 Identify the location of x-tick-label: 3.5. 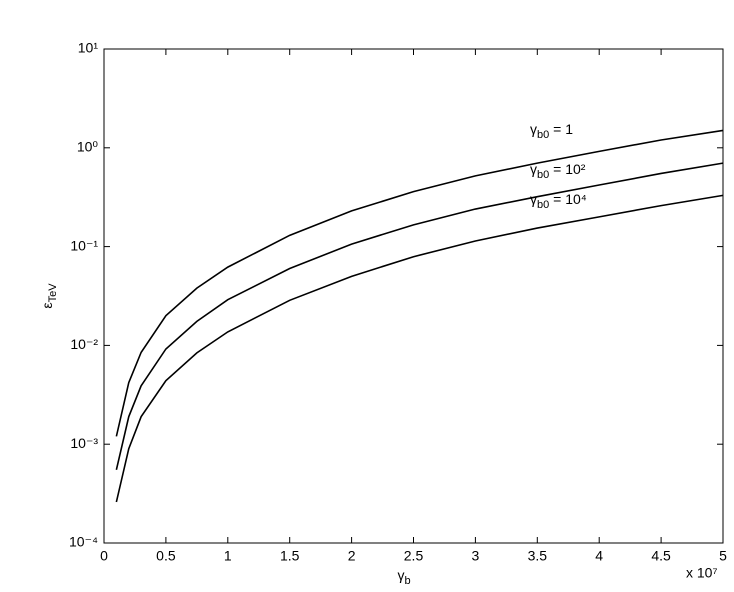
(538, 556).